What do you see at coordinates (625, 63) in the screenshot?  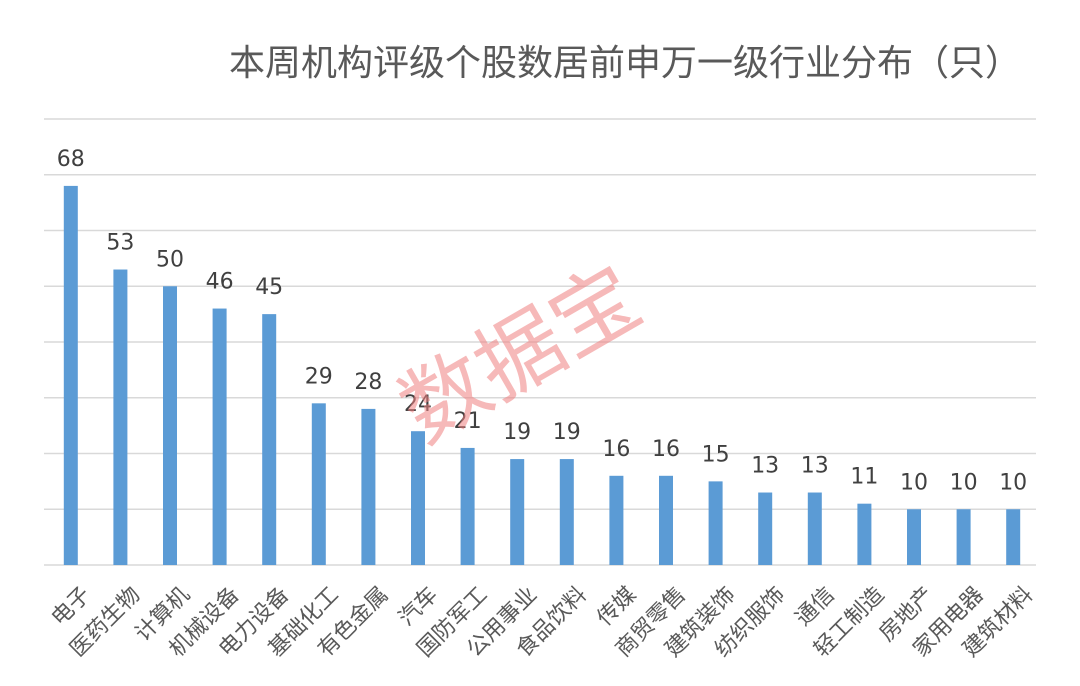 I see `chart-title: 本周机构评级个股数居前申万一级行业分布（只）` at bounding box center [625, 63].